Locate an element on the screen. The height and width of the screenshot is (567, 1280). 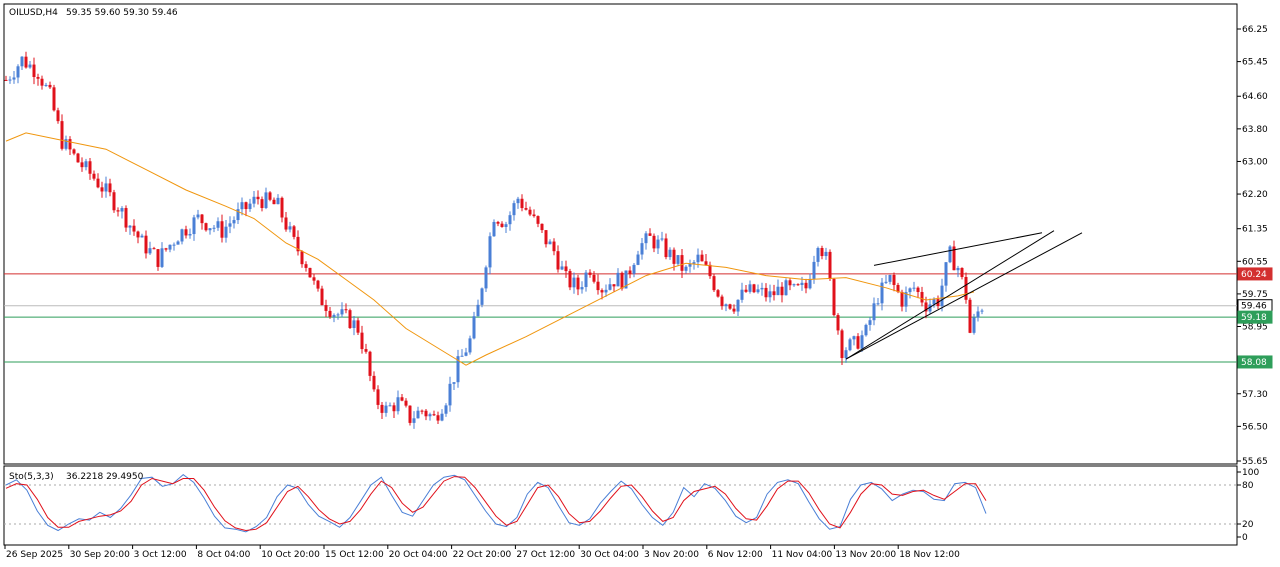
trendline is located at coordinates (964, 296).